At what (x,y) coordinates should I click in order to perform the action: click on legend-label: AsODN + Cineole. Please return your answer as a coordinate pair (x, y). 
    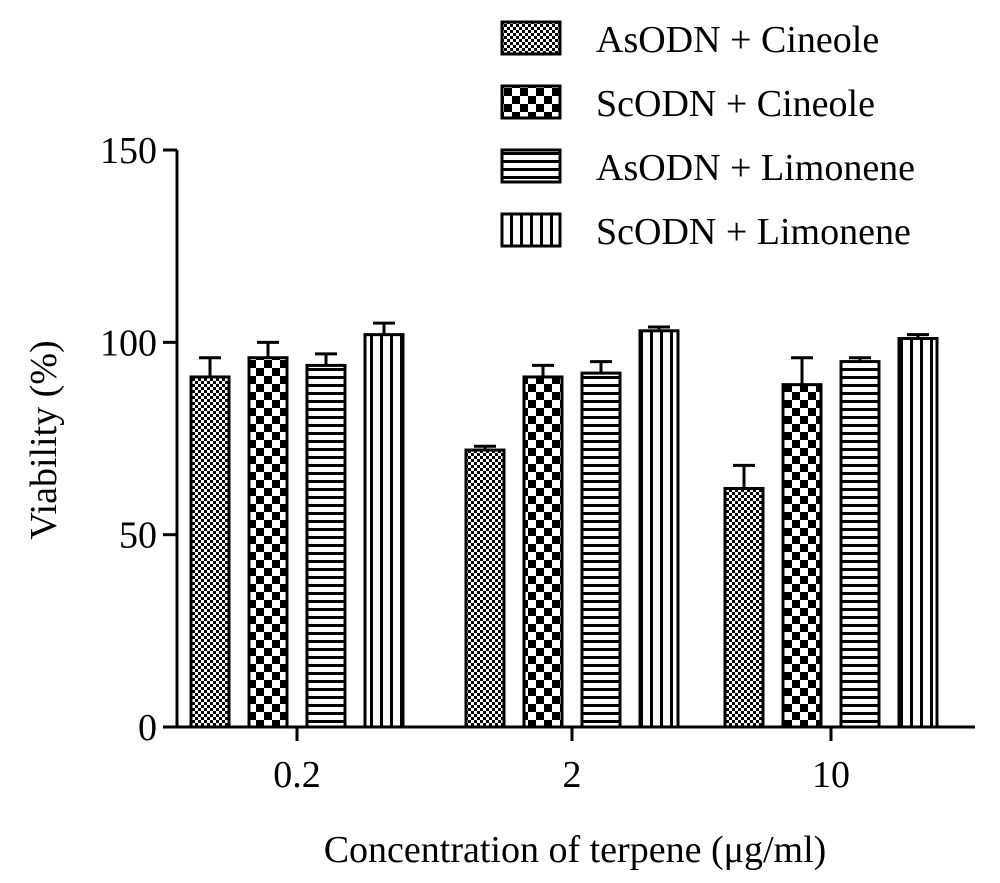
    Looking at the image, I should click on (737, 40).